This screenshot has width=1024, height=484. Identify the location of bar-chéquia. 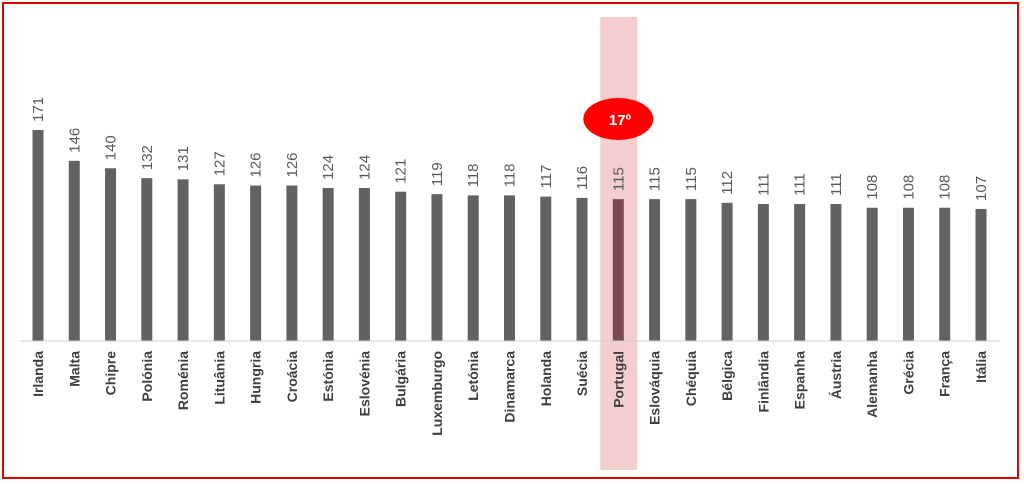
(691, 270).